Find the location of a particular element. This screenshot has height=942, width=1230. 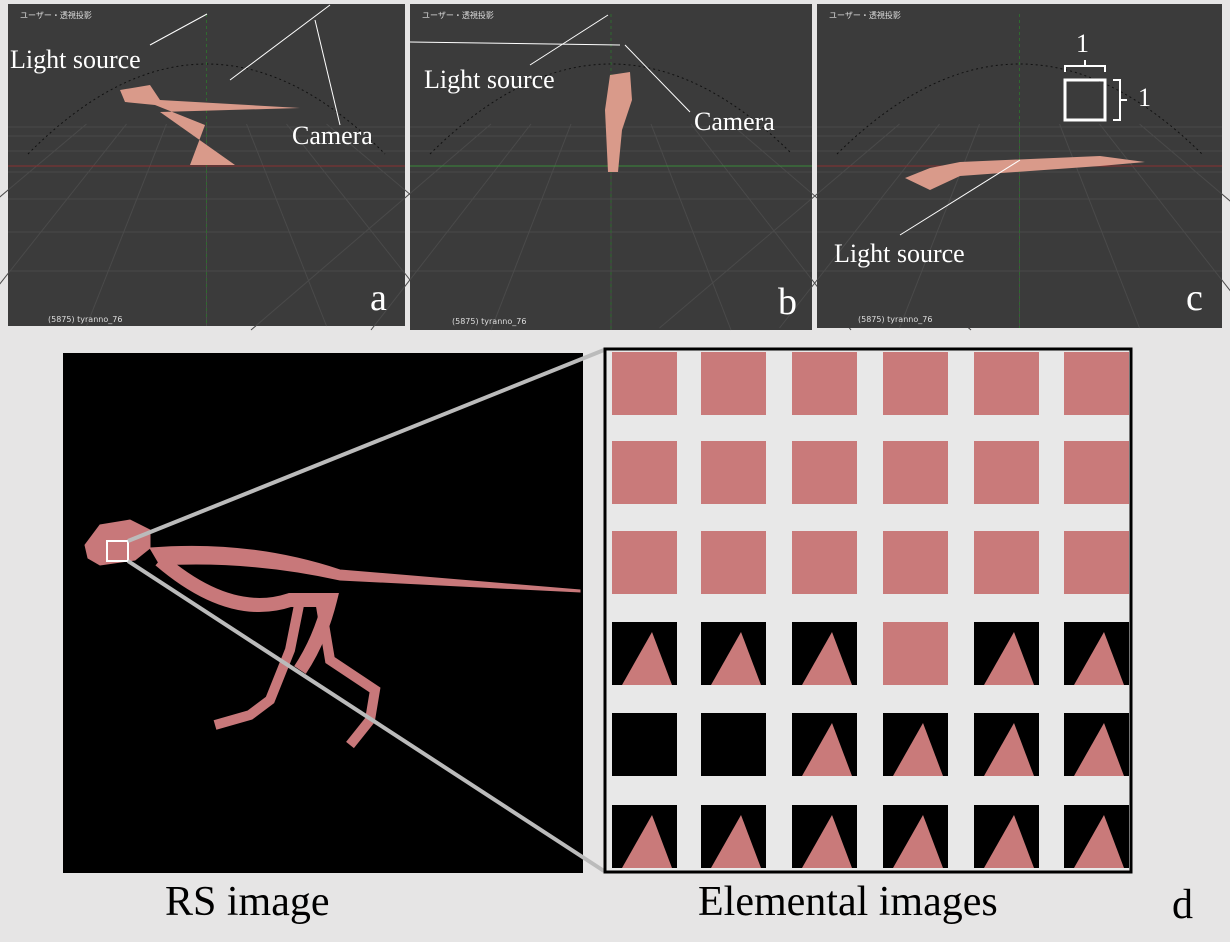

ribs is located at coordinates (247, 614).